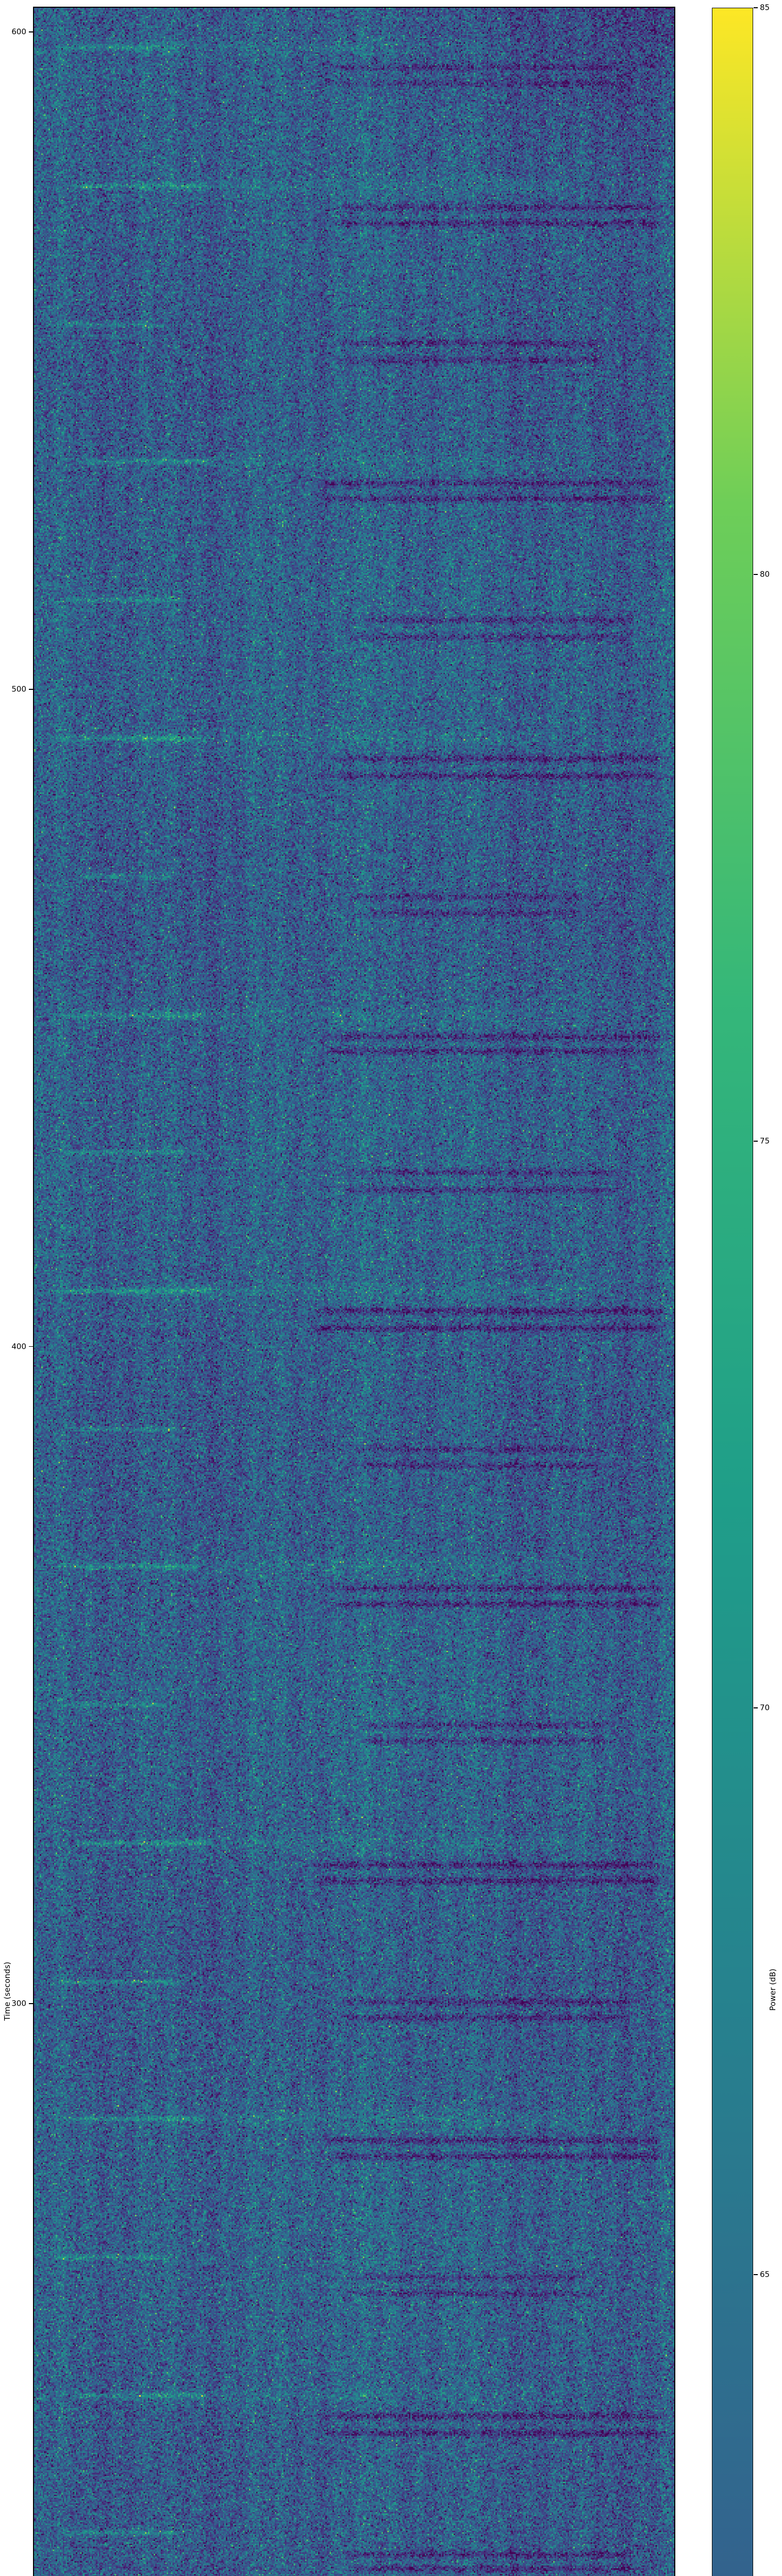 The width and height of the screenshot is (782, 2576). I want to click on colorbar-tick-label: 65, so click(765, 2274).